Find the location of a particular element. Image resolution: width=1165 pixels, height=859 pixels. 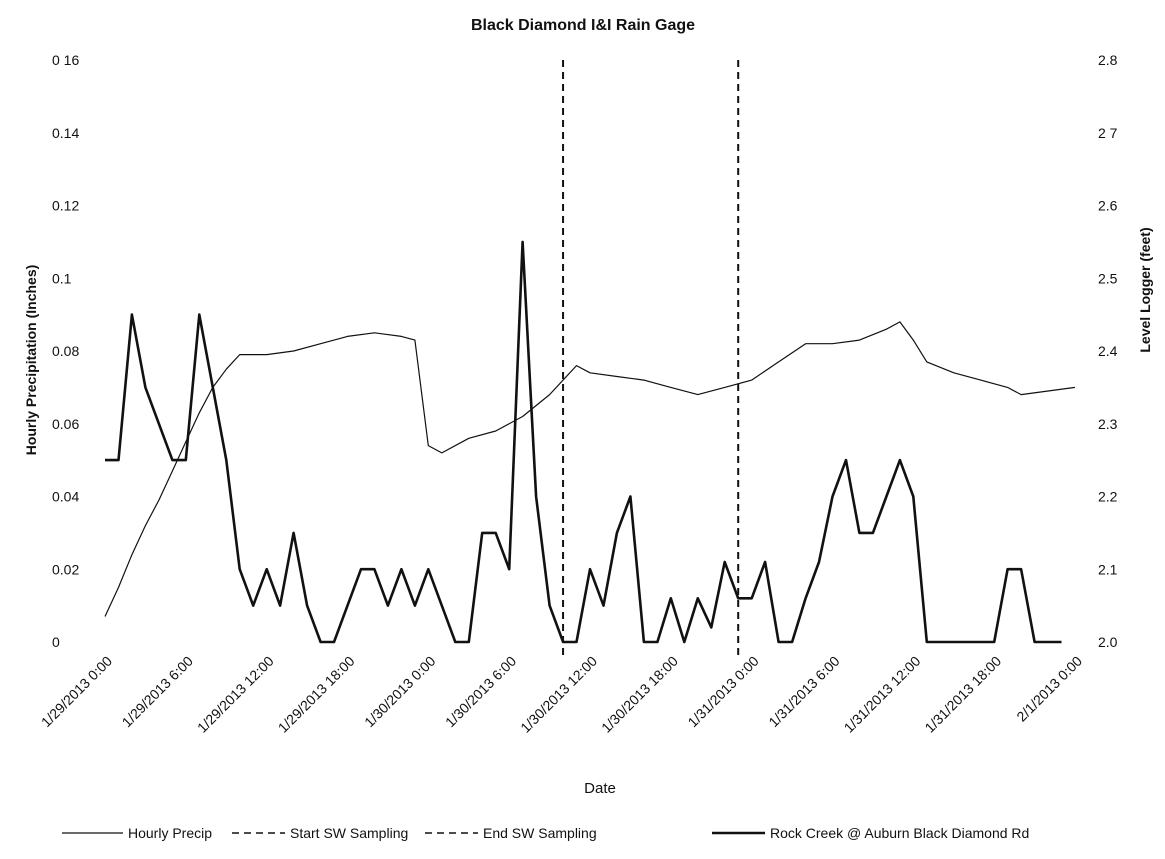

x-tick-label: 1/30/2013 0:00 is located at coordinates (400, 692).